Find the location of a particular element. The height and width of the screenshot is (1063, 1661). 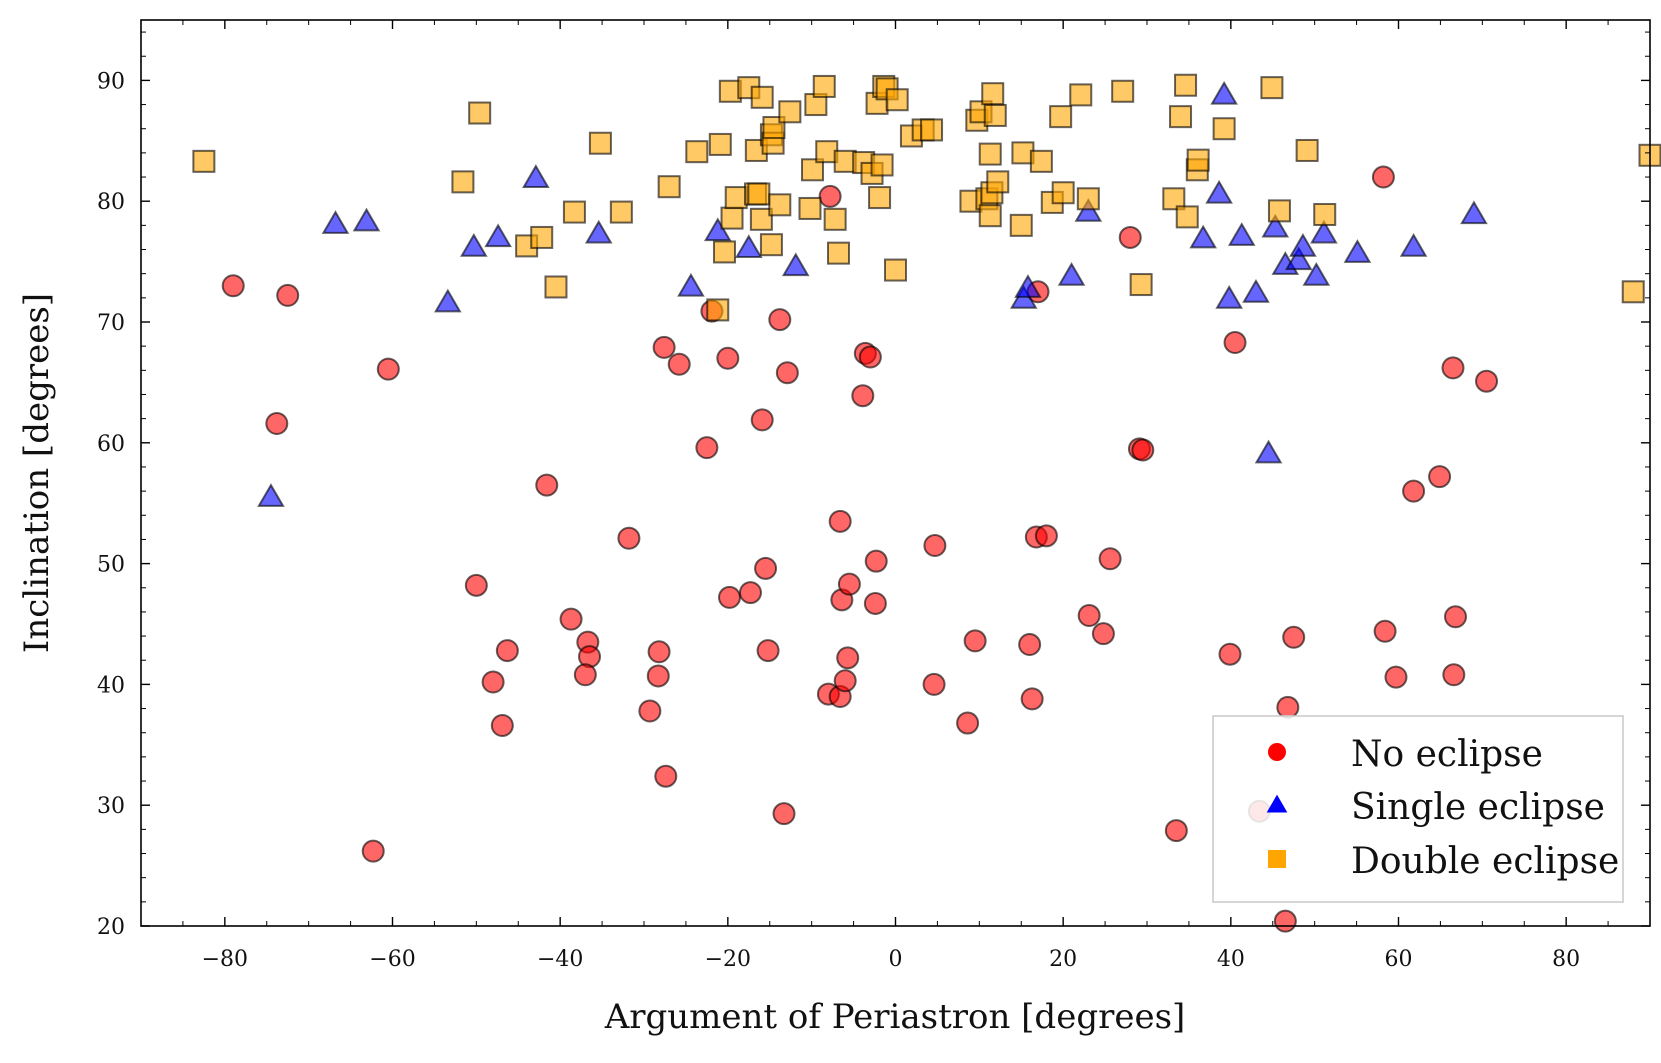

legend-label-single-eclipse: Single eclipse is located at coordinates (1478, 807).